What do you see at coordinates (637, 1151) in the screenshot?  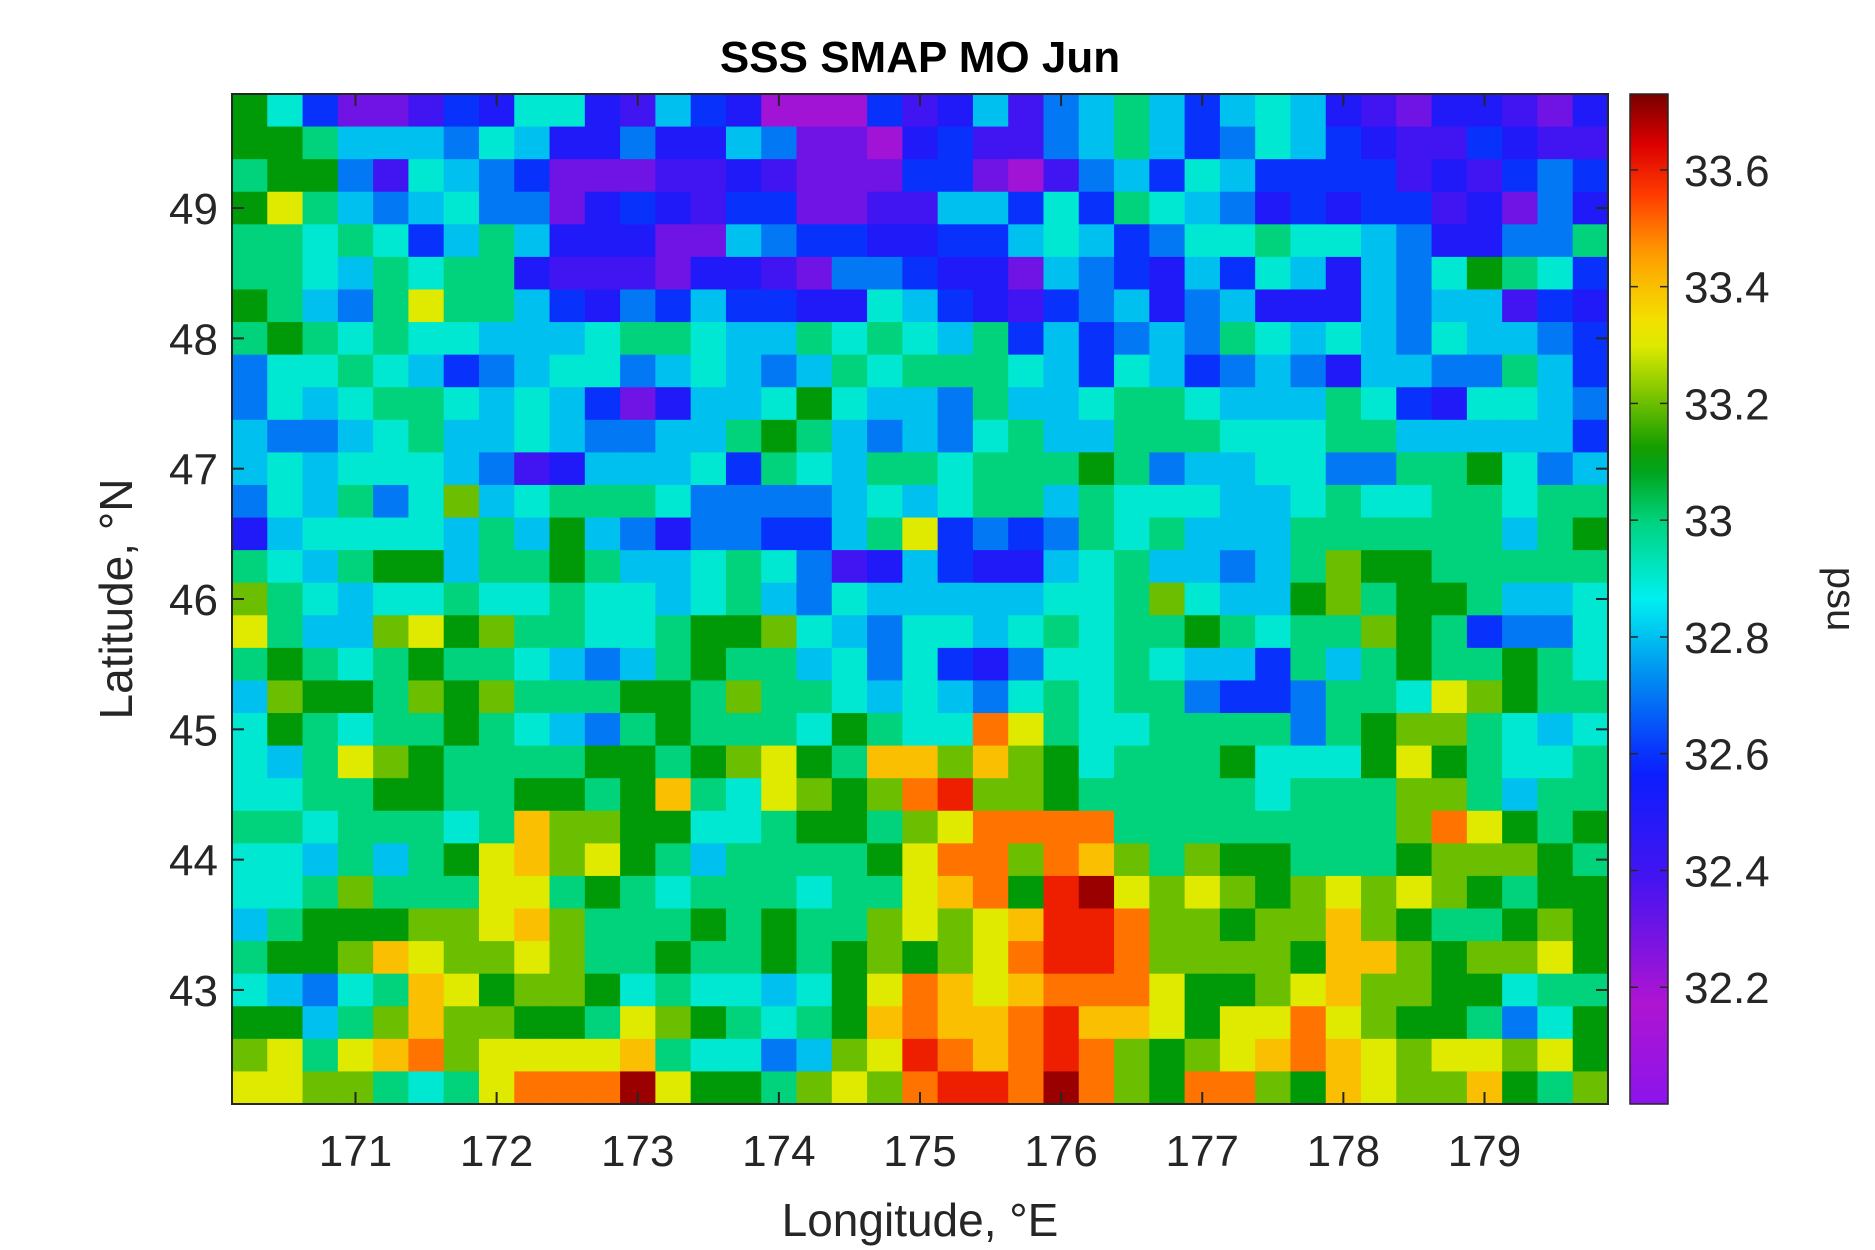 I see `x-tick-label: 173` at bounding box center [637, 1151].